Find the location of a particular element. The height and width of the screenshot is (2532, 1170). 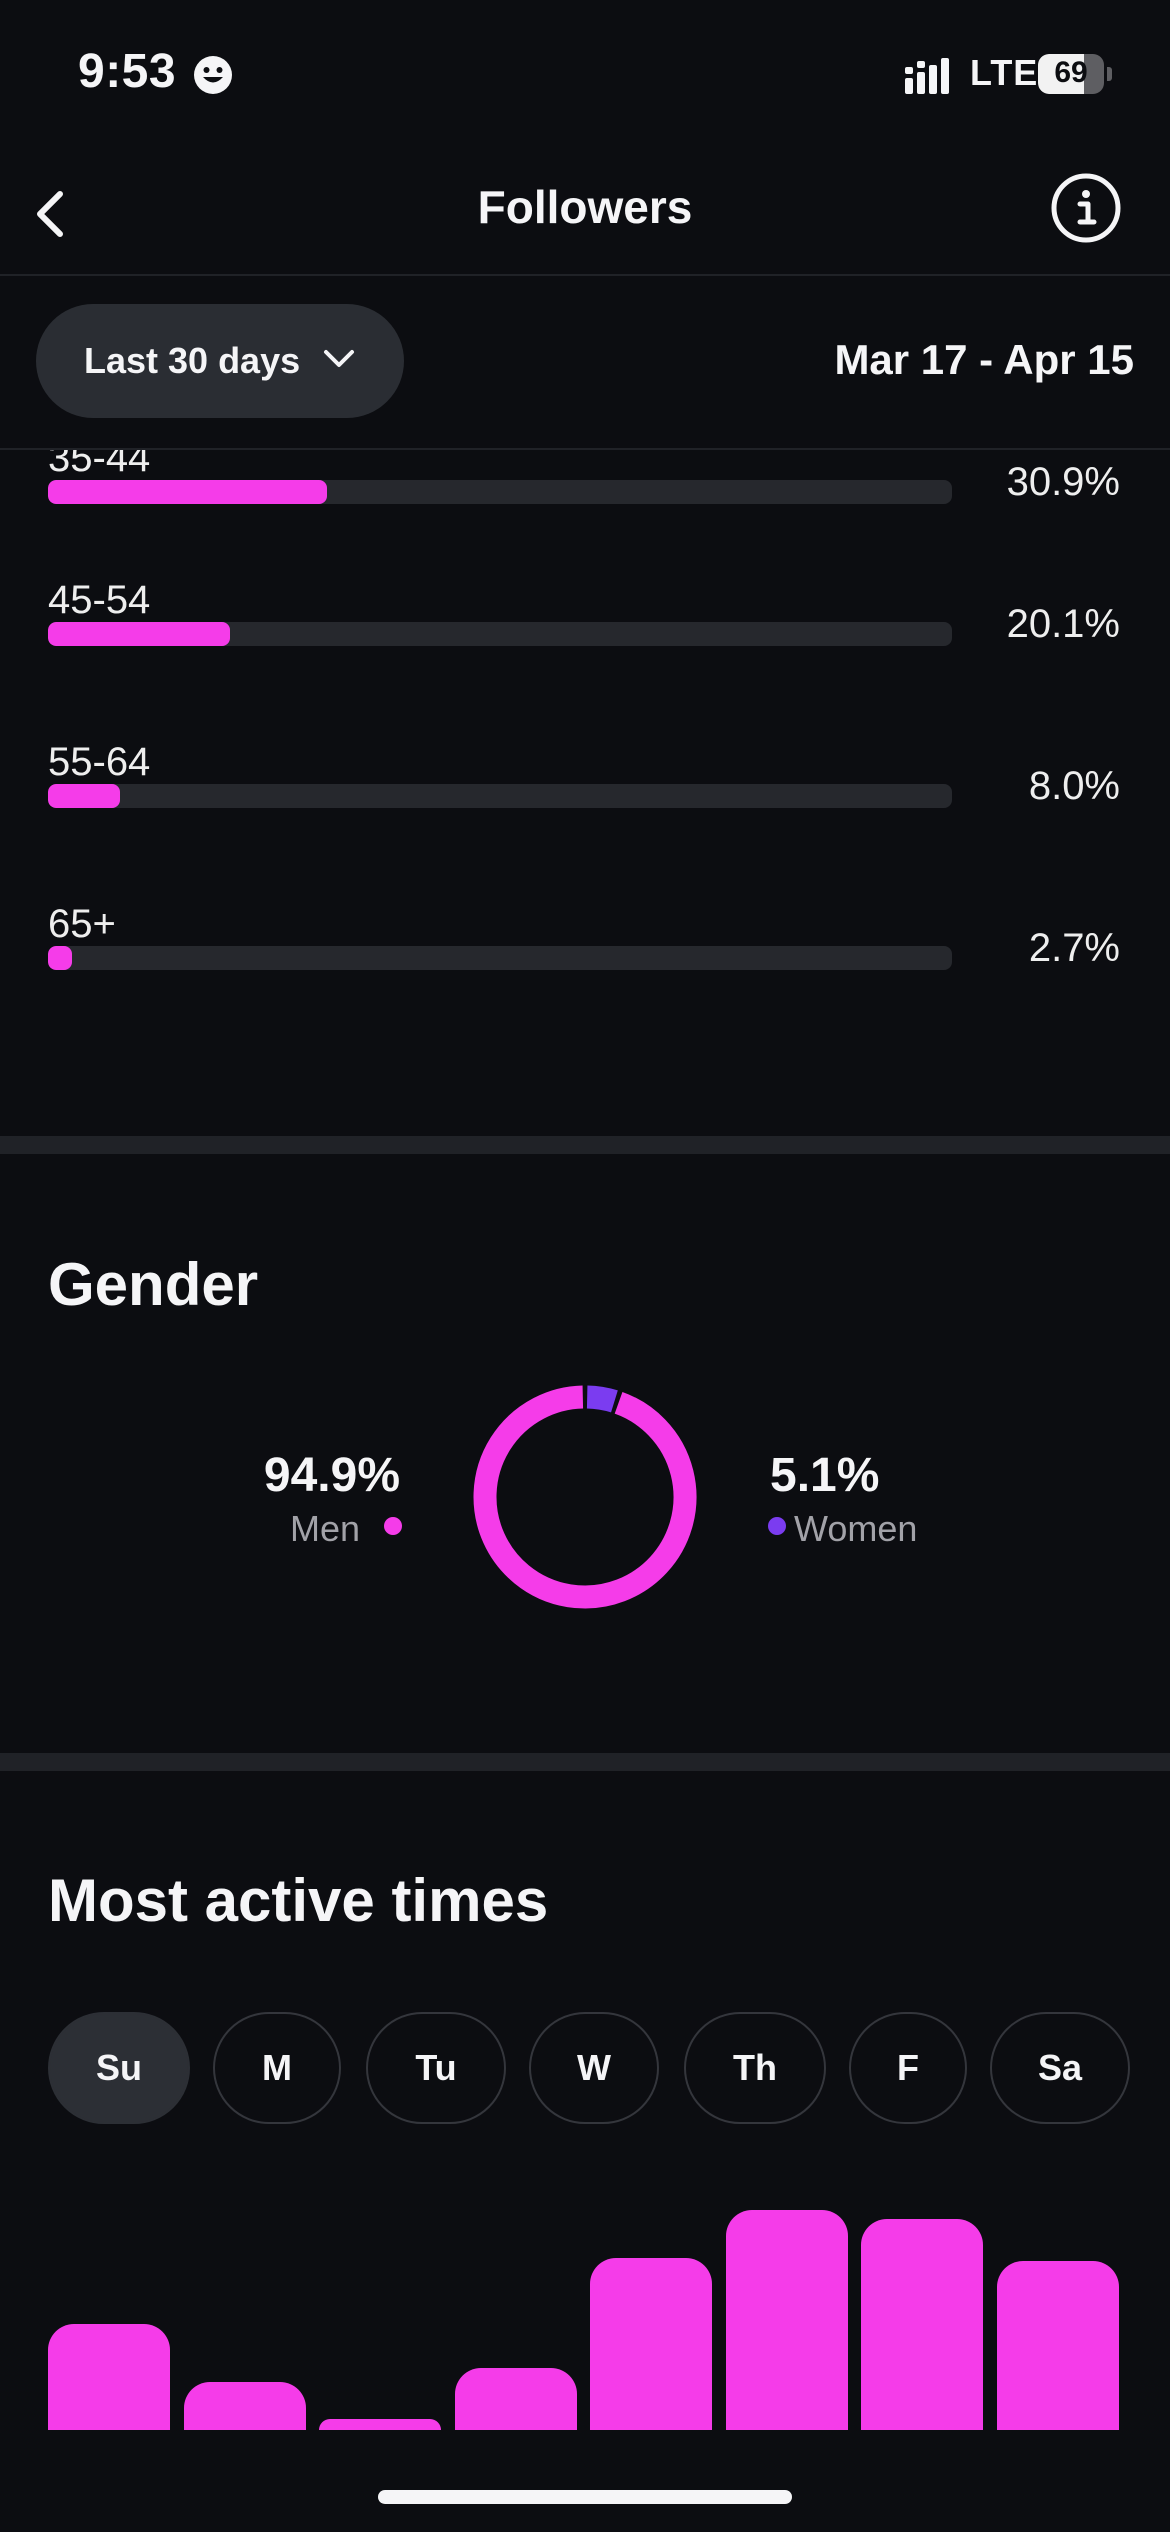

nav-bar: Followers is located at coordinates (585, 213).